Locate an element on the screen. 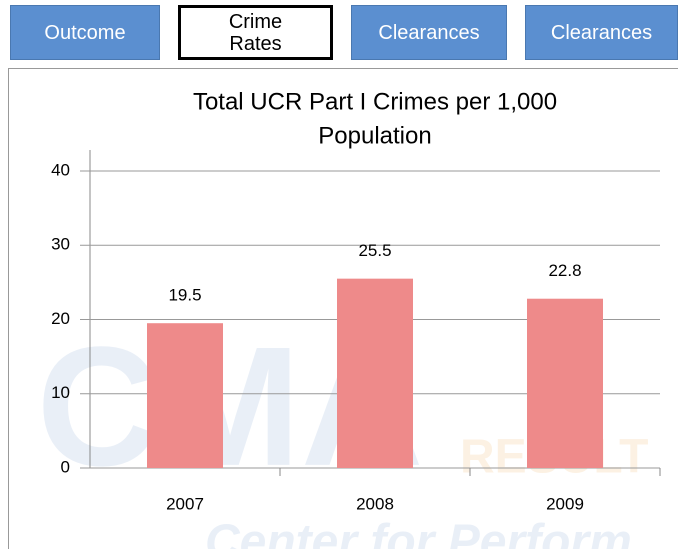  y-tick-label: 30 is located at coordinates (60, 244).